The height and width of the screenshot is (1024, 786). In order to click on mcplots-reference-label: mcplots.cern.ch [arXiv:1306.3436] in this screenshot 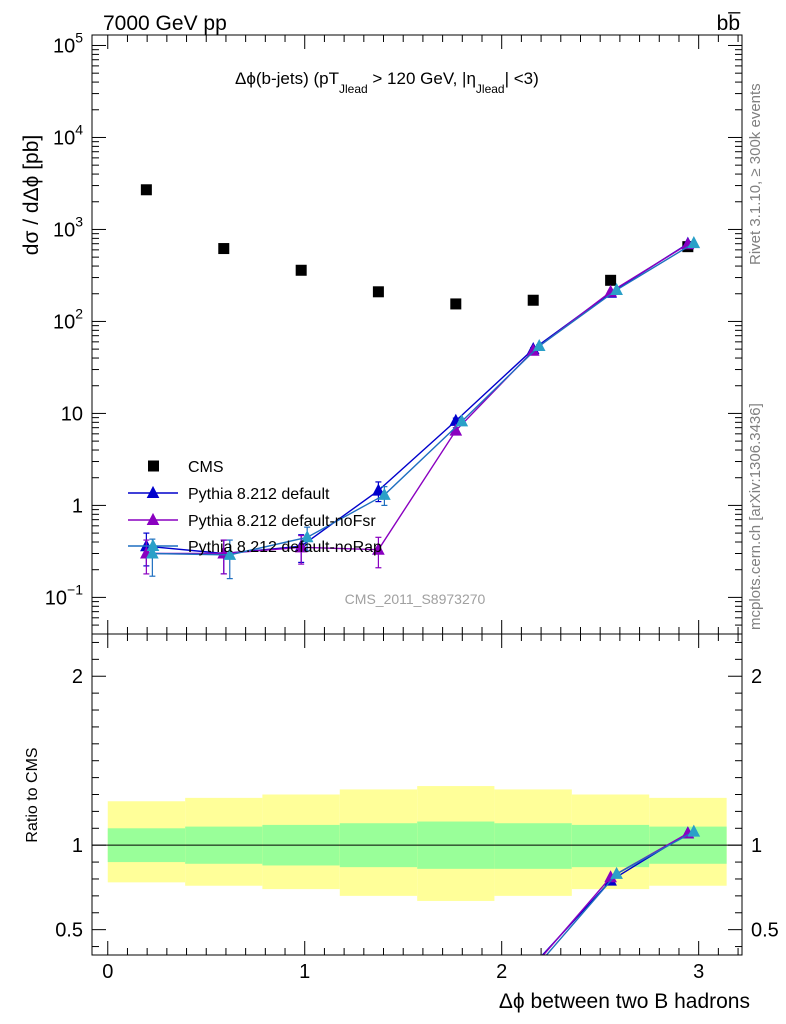, I will do `click(755, 516)`.